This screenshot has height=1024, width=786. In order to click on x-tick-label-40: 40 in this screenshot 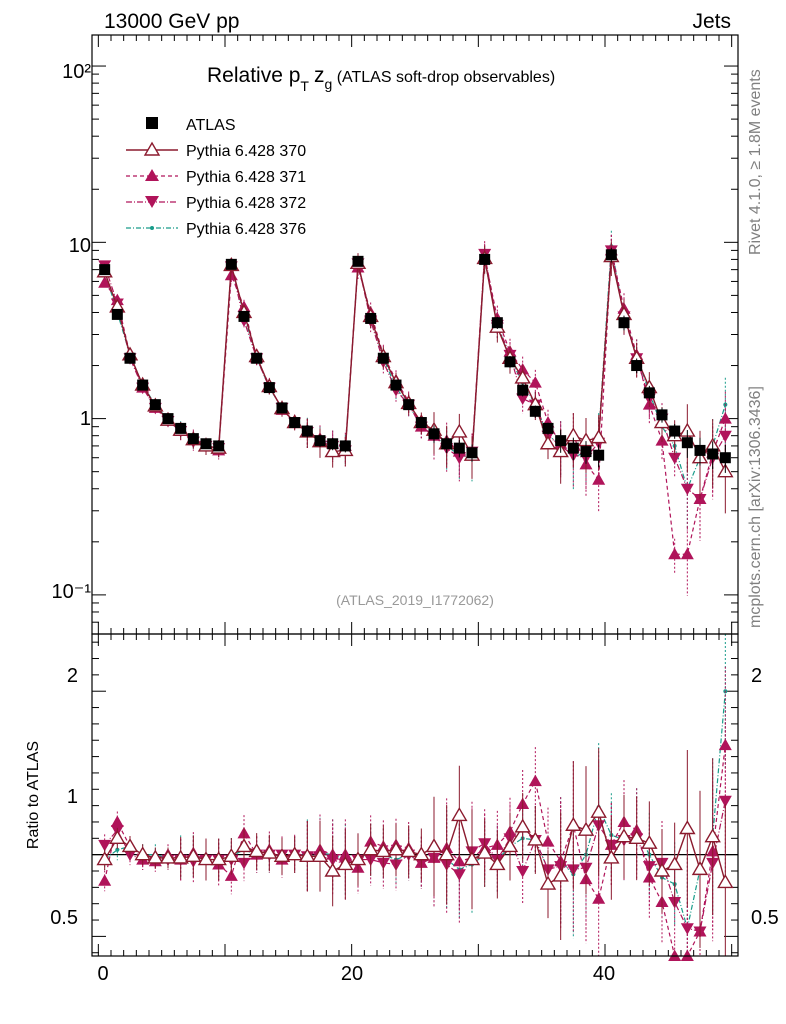, I will do `click(604, 974)`.